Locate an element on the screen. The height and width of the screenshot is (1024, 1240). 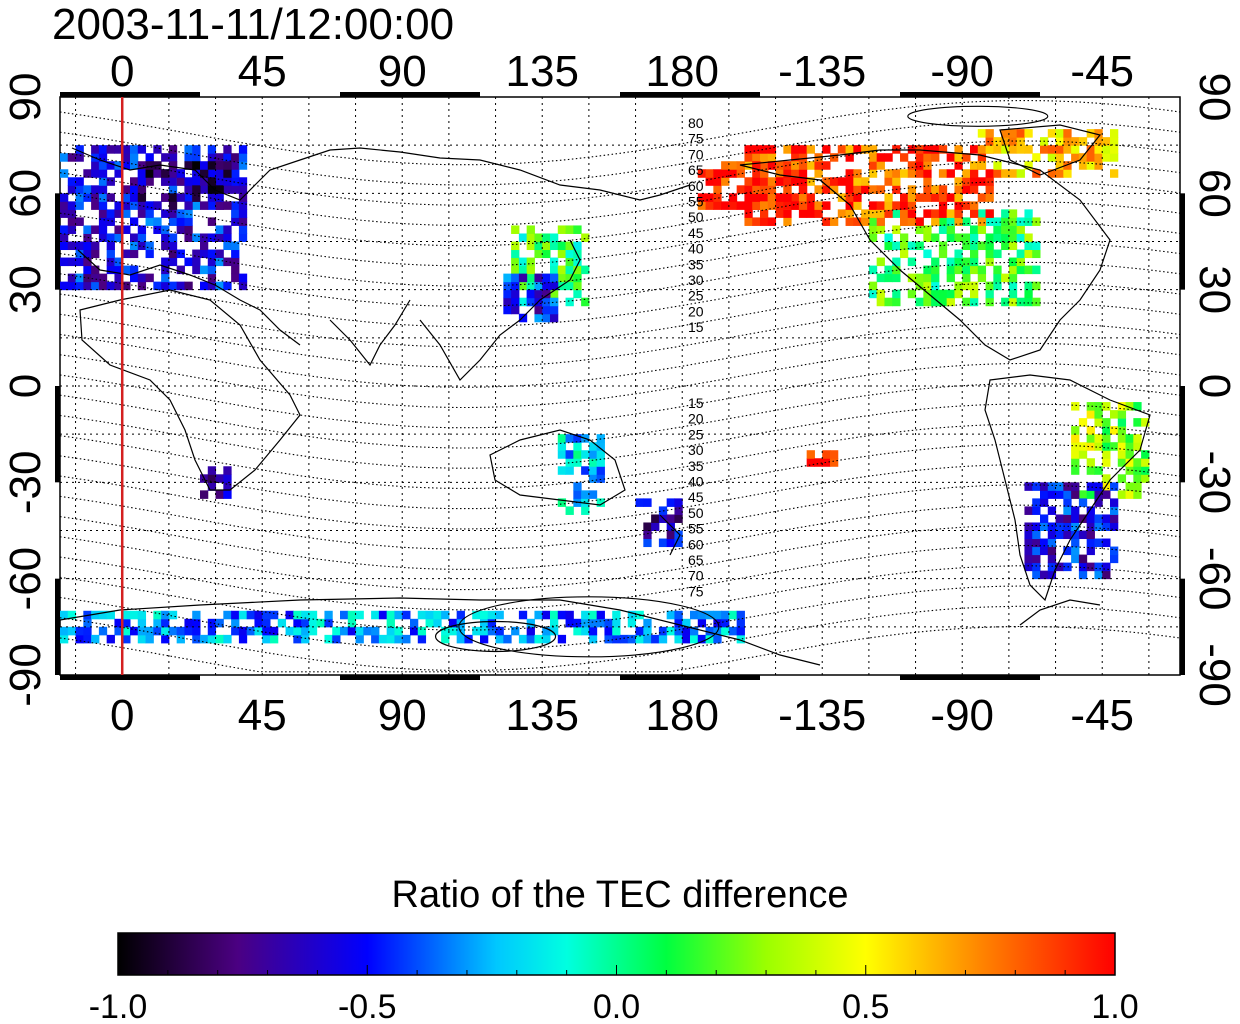
mlat-label-north: 30 is located at coordinates (696, 280).